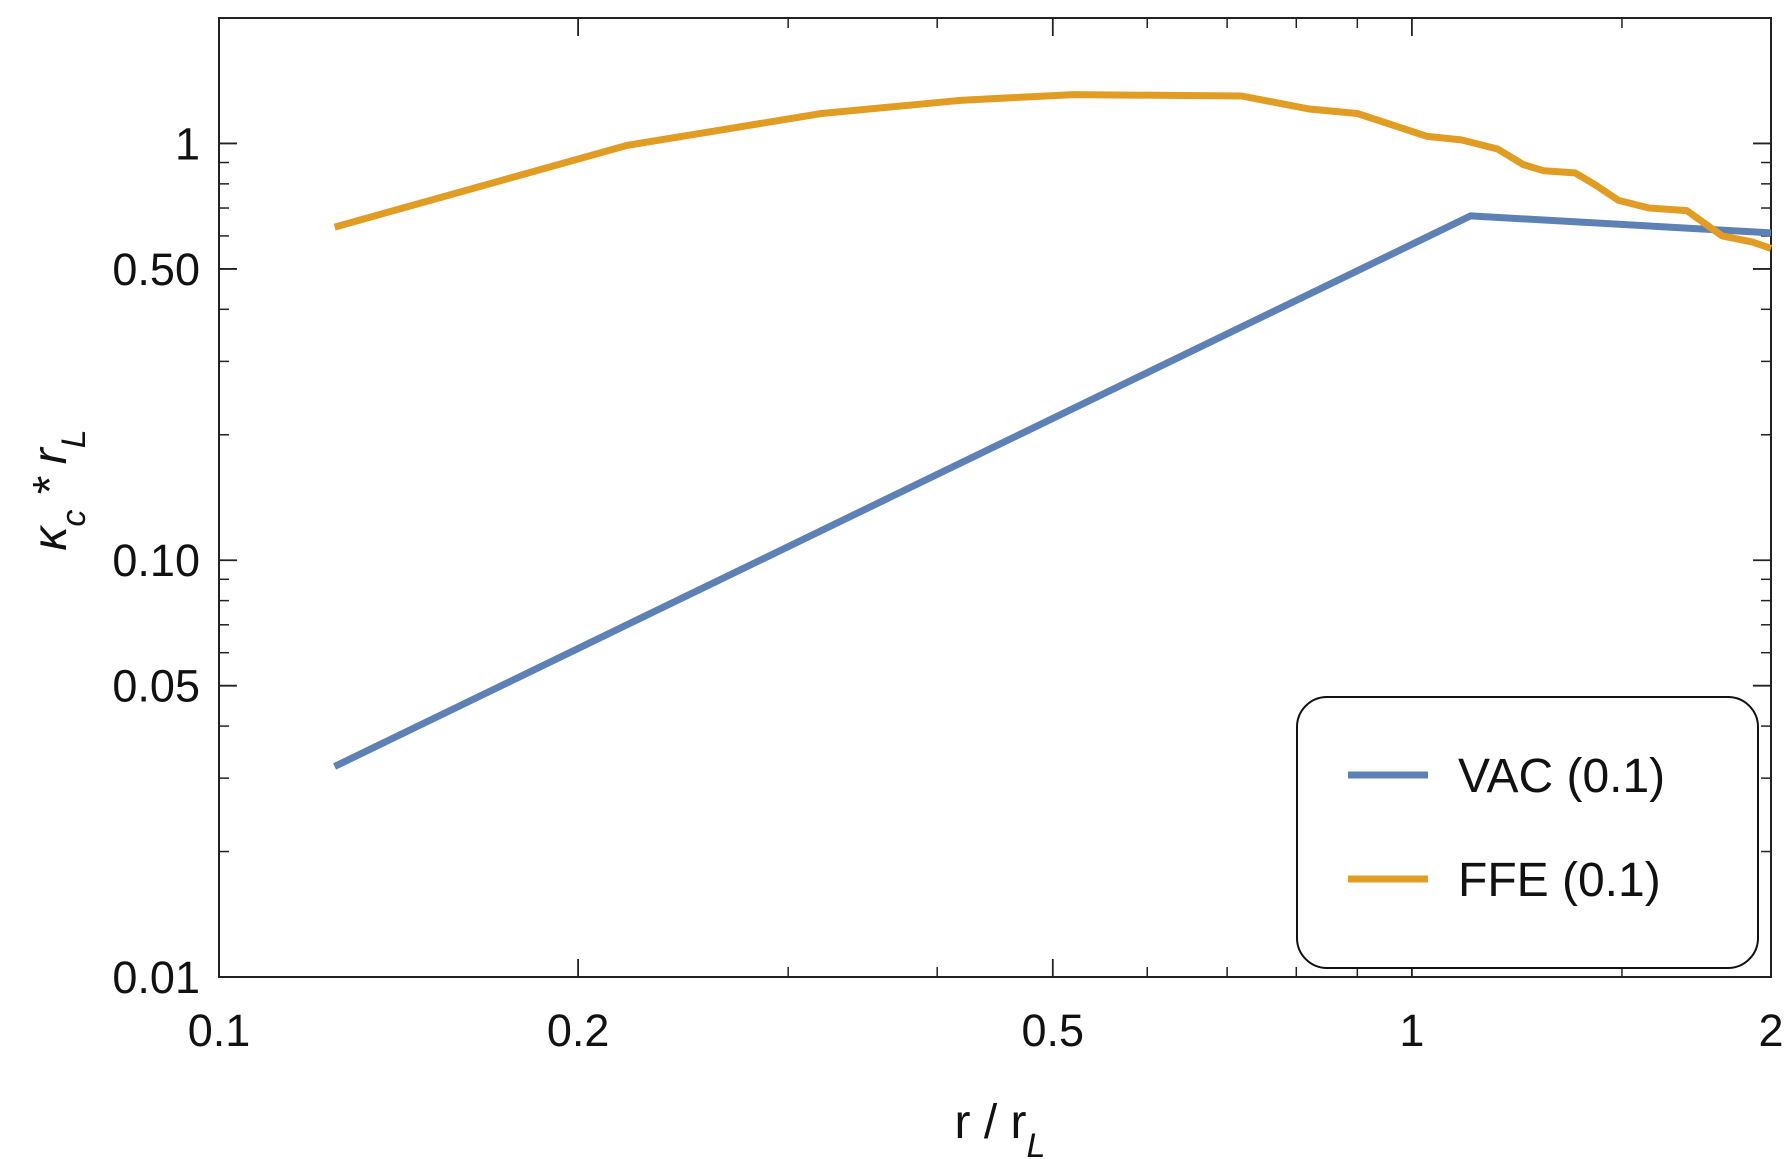 The width and height of the screenshot is (1792, 1159). What do you see at coordinates (219, 1030) in the screenshot?
I see `x-tick-label: 0.1` at bounding box center [219, 1030].